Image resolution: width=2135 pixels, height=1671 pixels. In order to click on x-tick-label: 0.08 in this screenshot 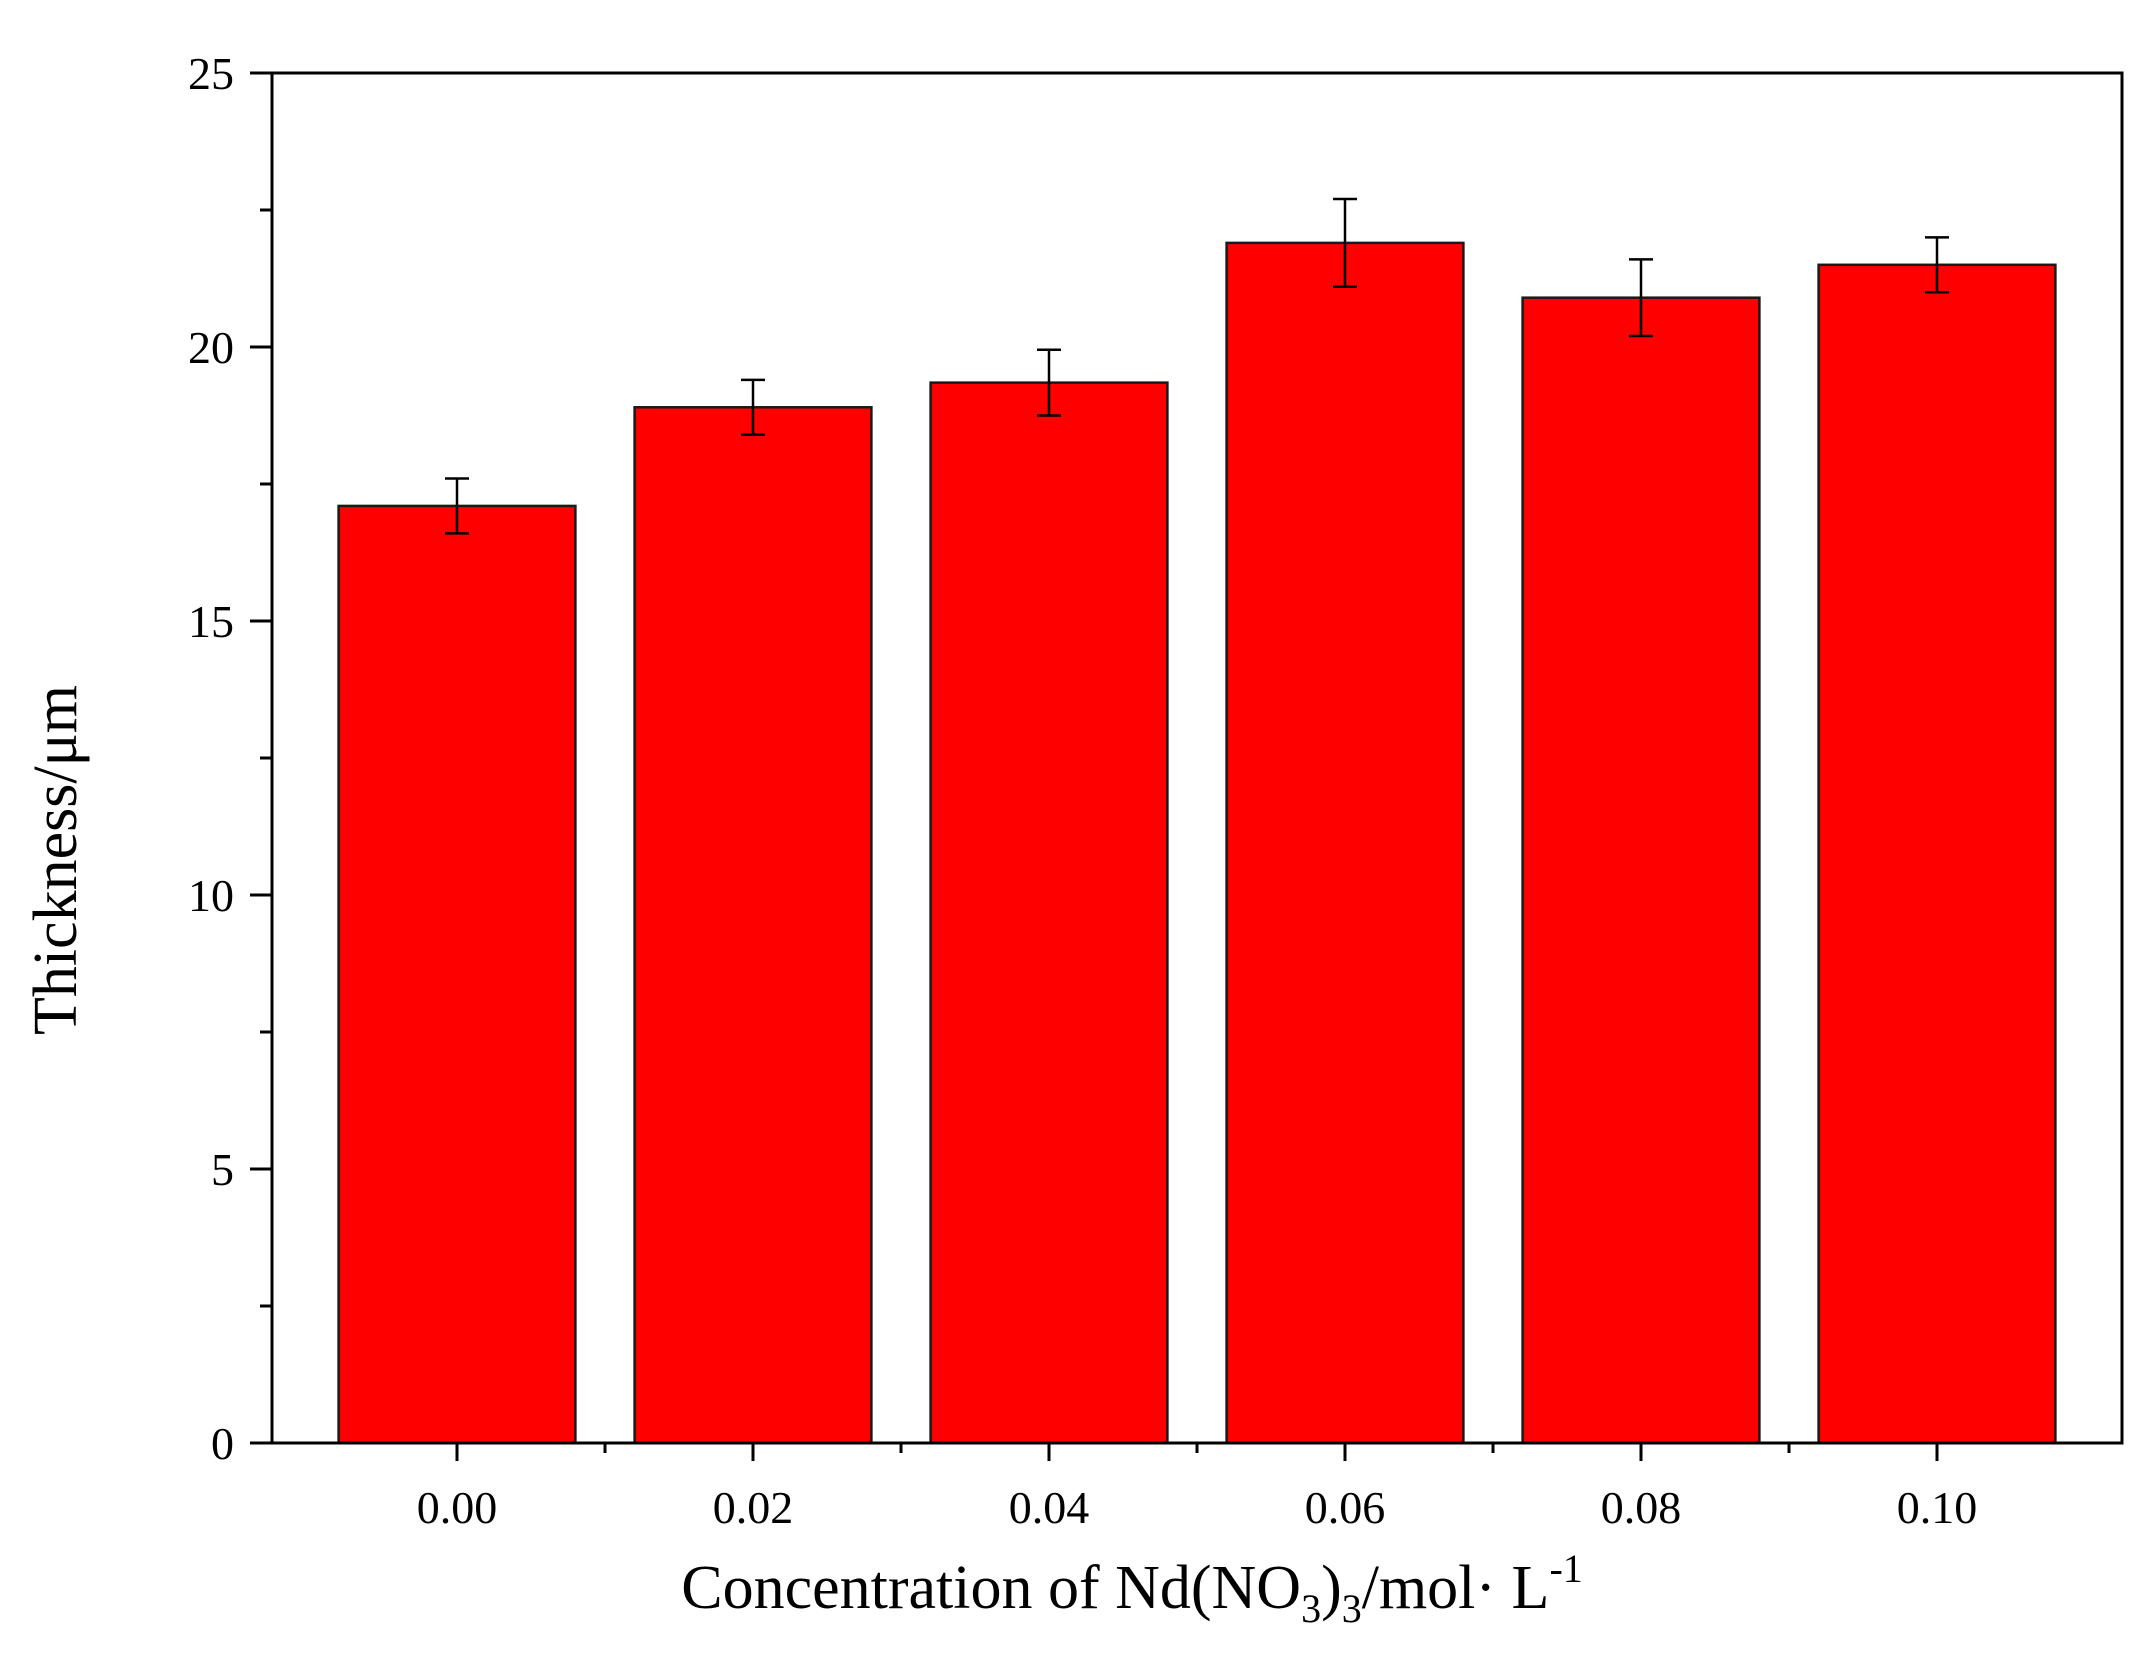, I will do `click(1641, 1507)`.